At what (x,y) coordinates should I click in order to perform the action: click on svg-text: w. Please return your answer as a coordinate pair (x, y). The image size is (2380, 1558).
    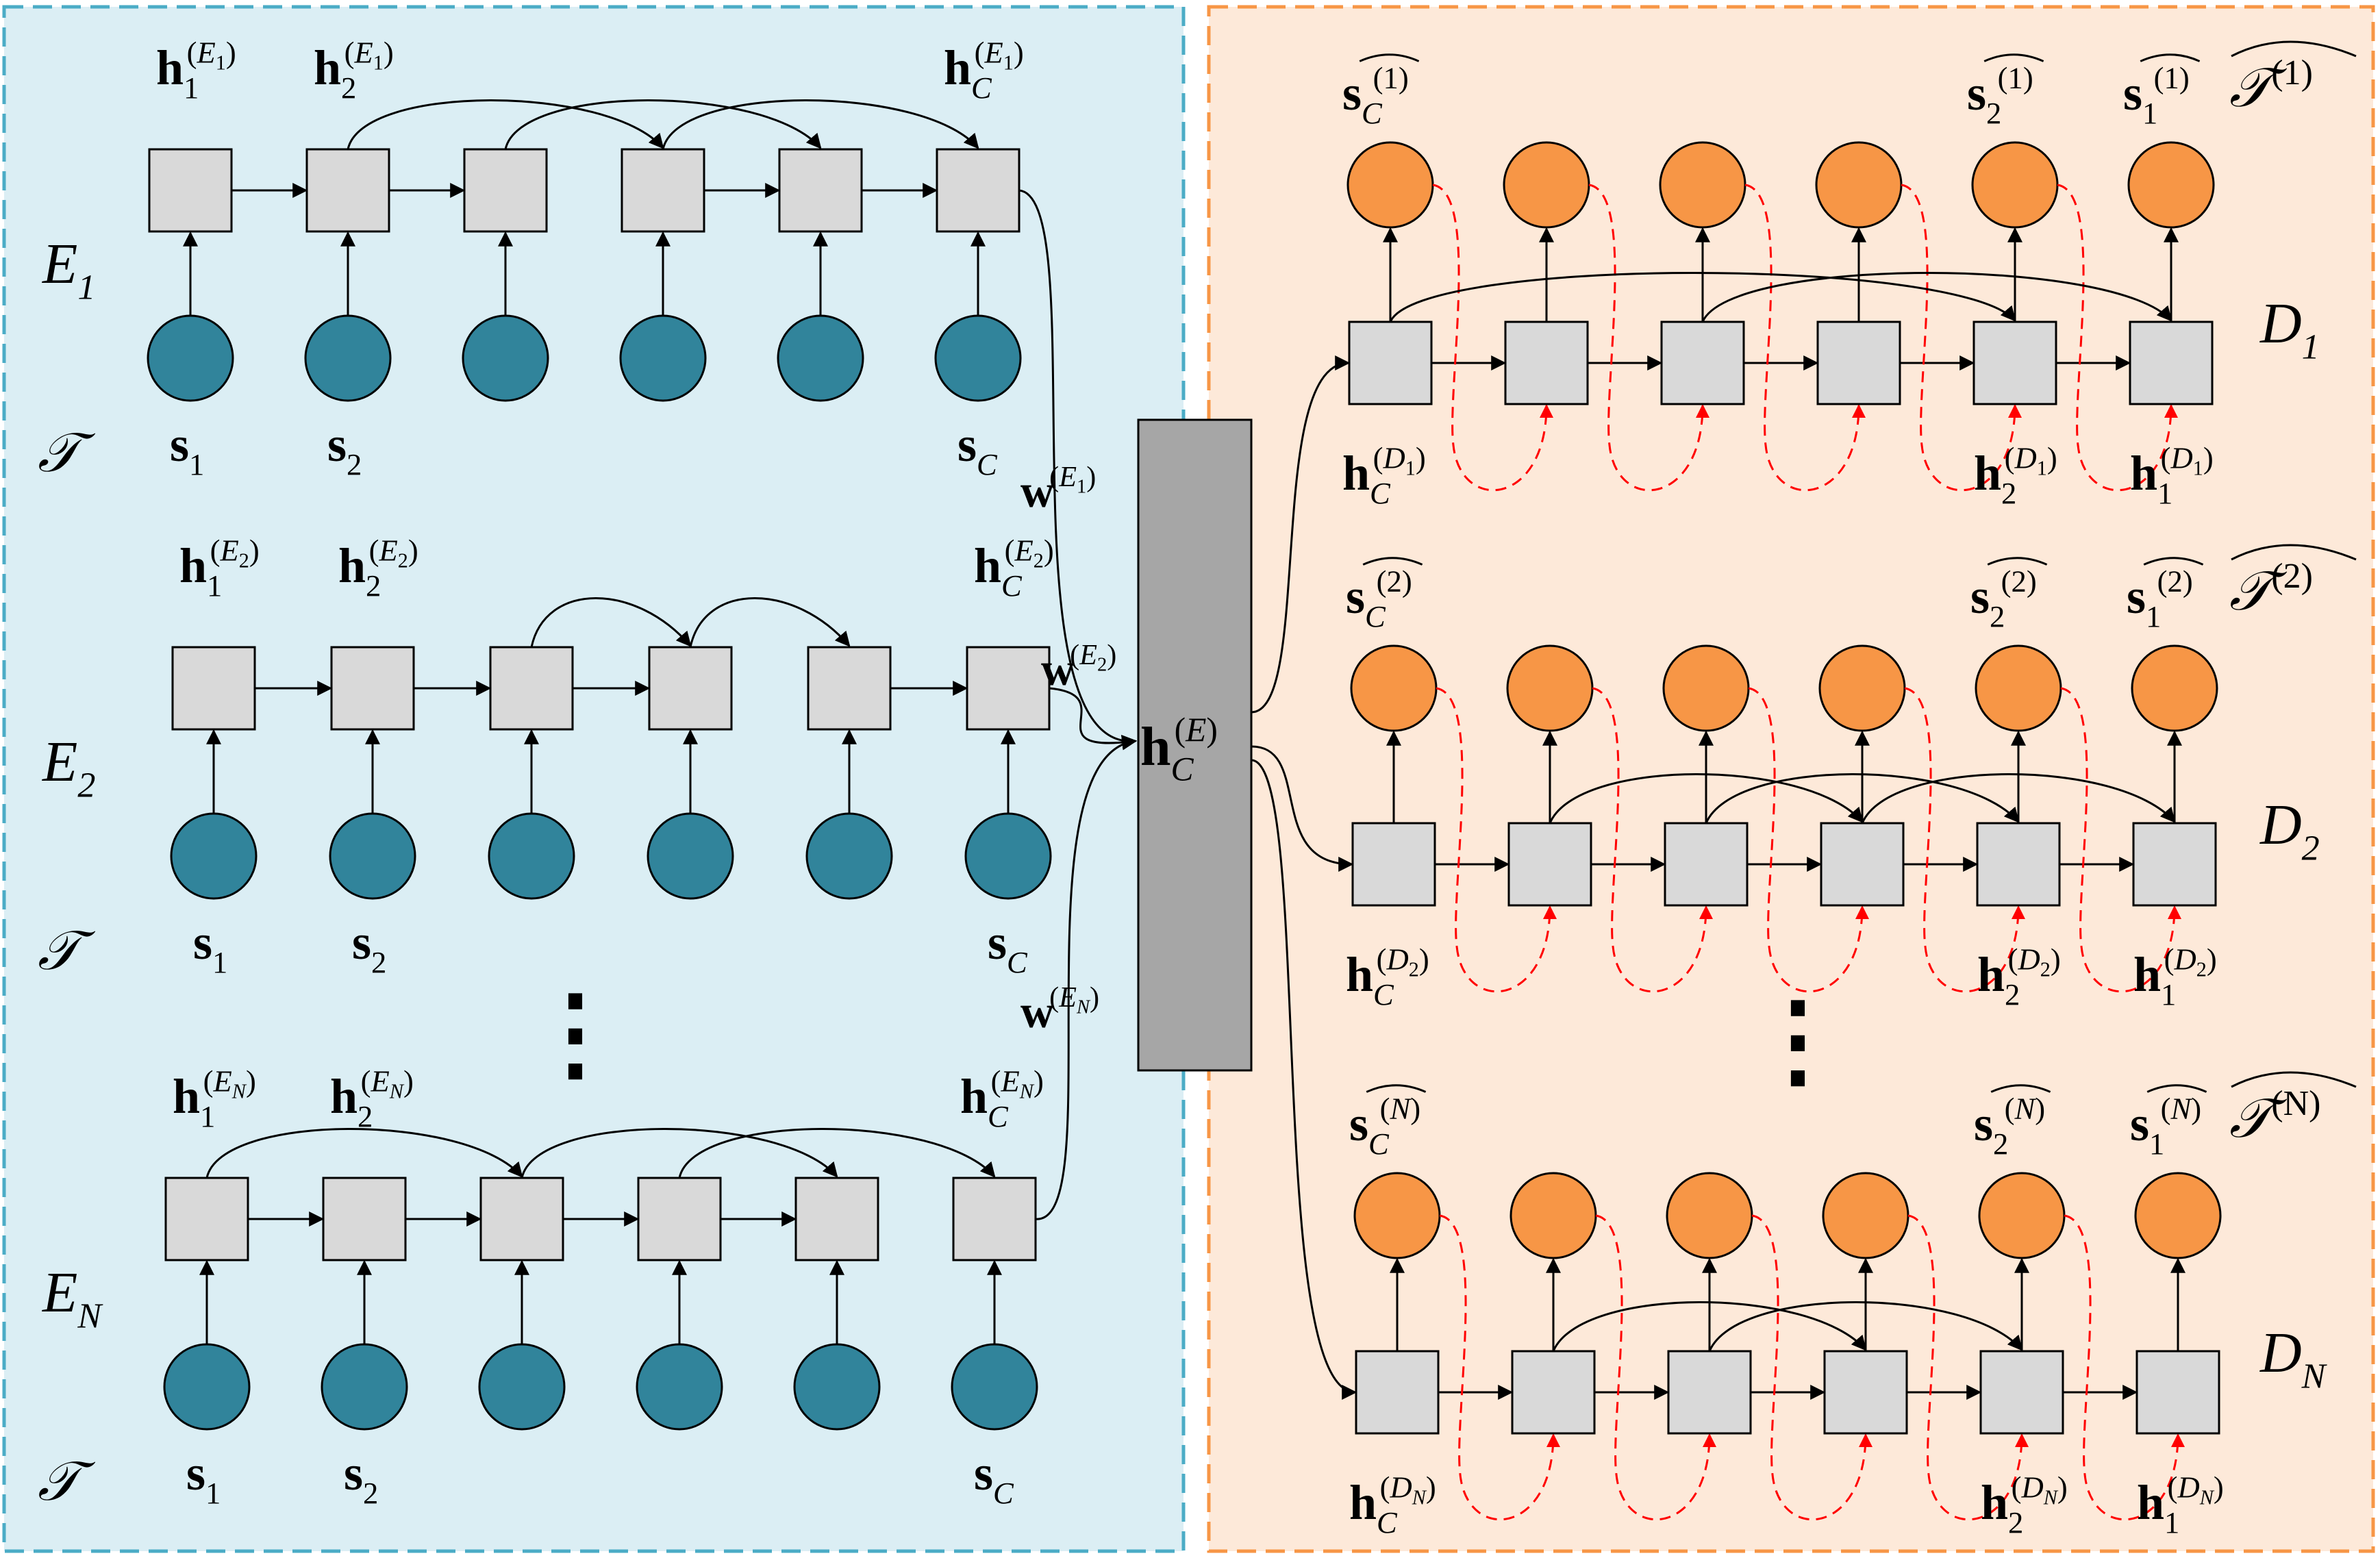
    Looking at the image, I should click on (1037, 1011).